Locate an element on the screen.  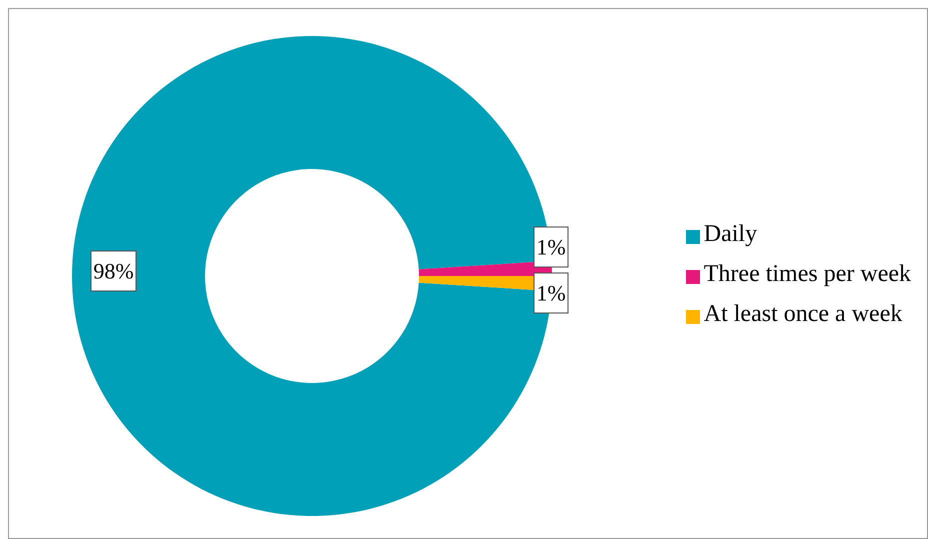
legend-label: Daily is located at coordinates (731, 233).